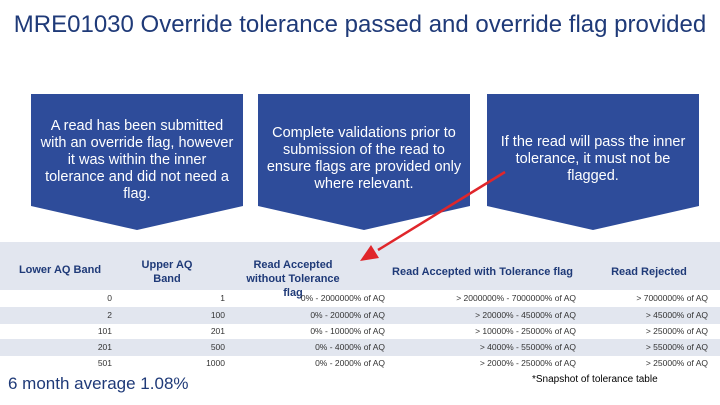  What do you see at coordinates (293, 279) in the screenshot?
I see `column-header-without-flag: Read Accepted without Tolerance flag` at bounding box center [293, 279].